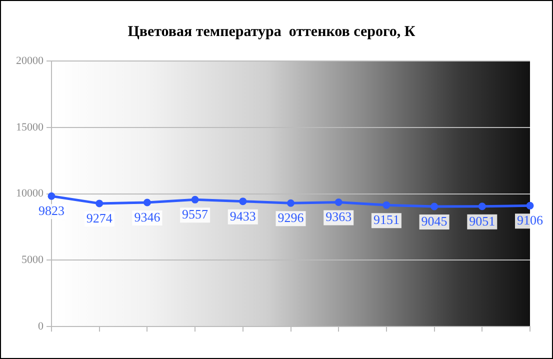 Image resolution: width=553 pixels, height=359 pixels. I want to click on data-label: 9433, so click(243, 216).